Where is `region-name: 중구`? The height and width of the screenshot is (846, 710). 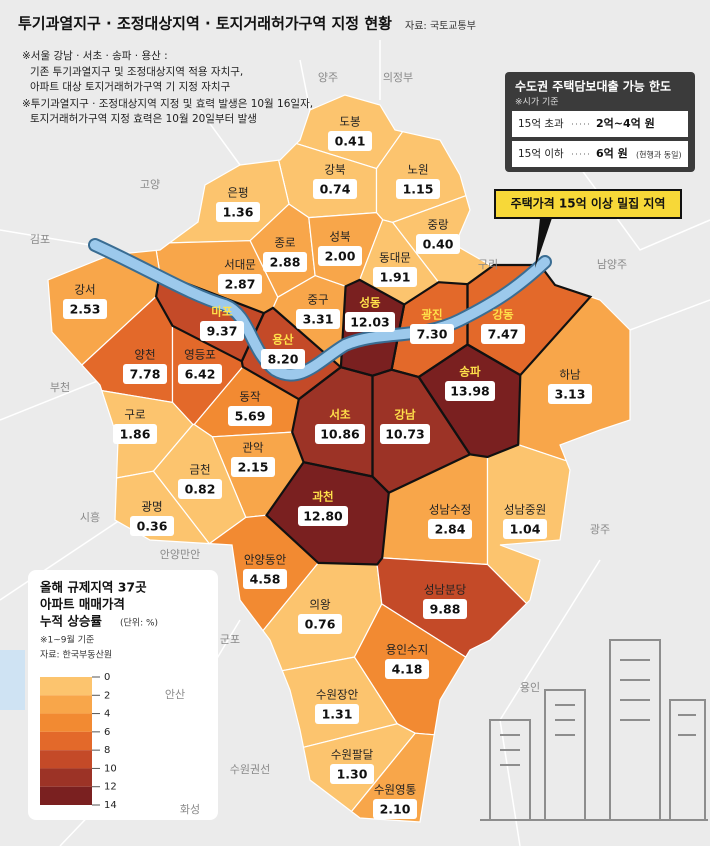 region-name: 중구 is located at coordinates (317, 300).